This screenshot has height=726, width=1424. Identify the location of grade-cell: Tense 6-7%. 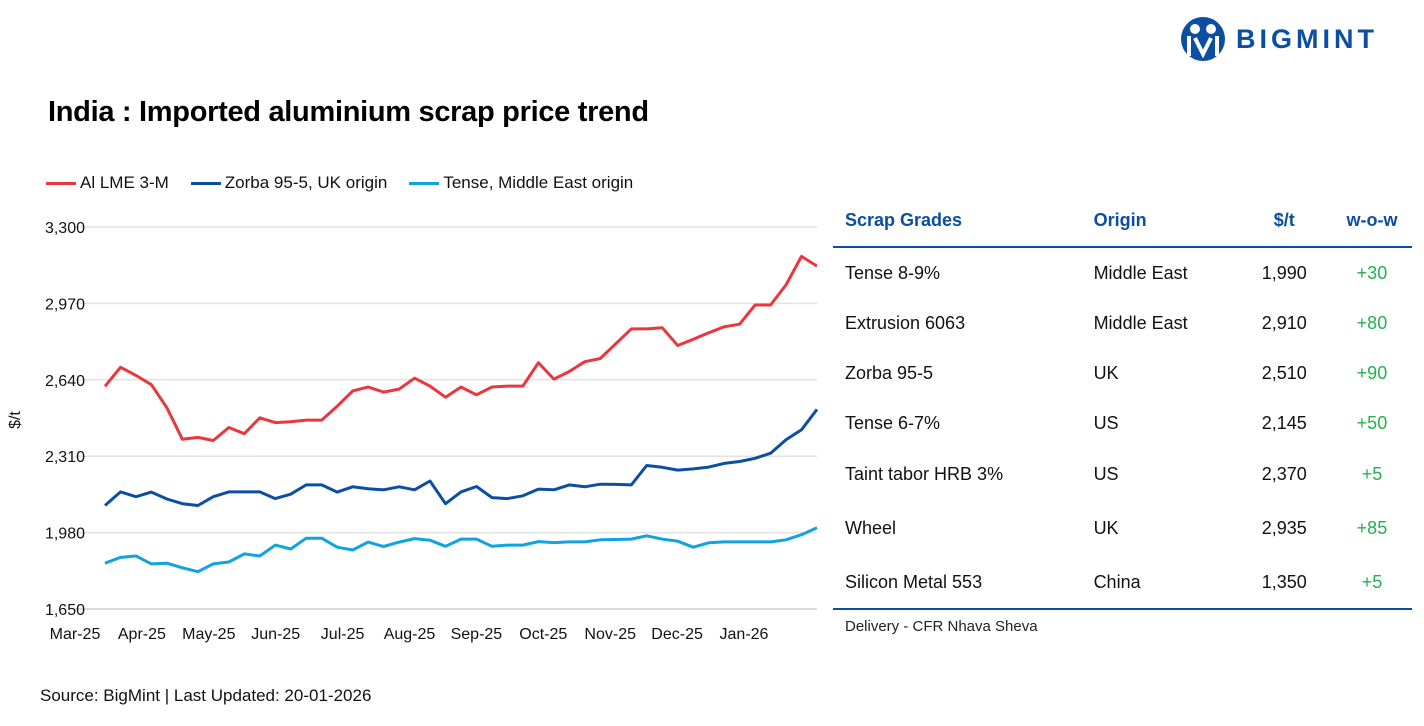
(893, 422).